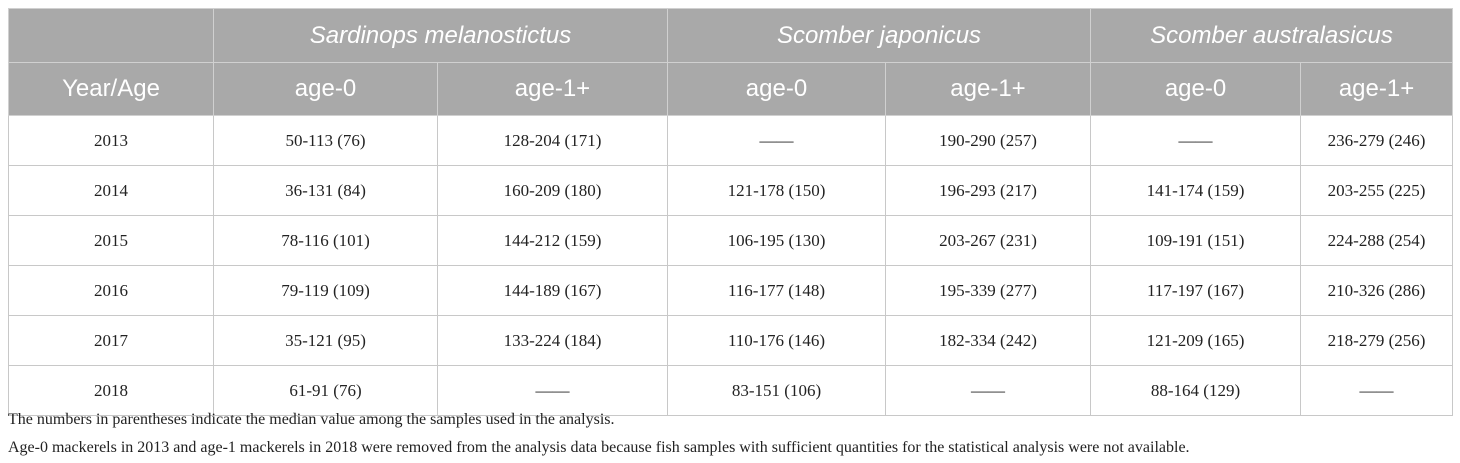  What do you see at coordinates (1196, 290) in the screenshot?
I see `cell: 117-197 (167)` at bounding box center [1196, 290].